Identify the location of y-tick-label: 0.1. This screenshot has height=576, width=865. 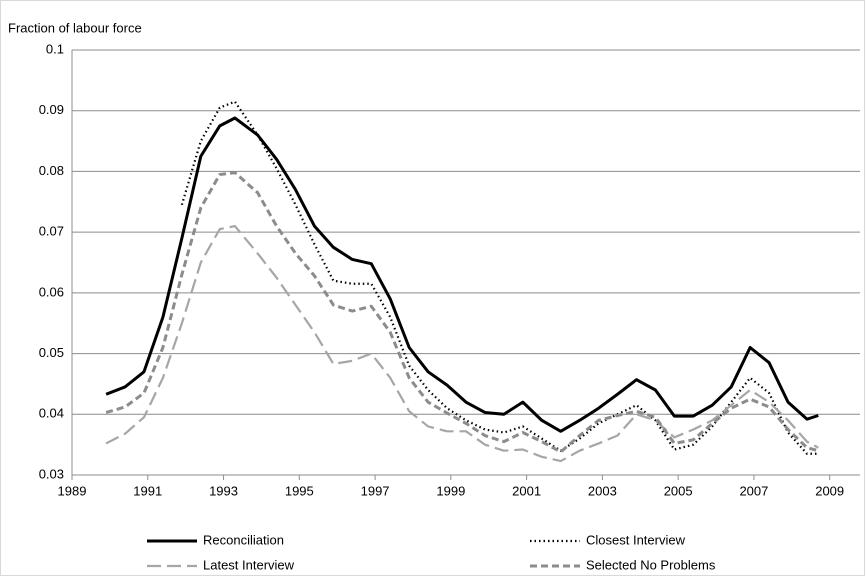
(55, 48).